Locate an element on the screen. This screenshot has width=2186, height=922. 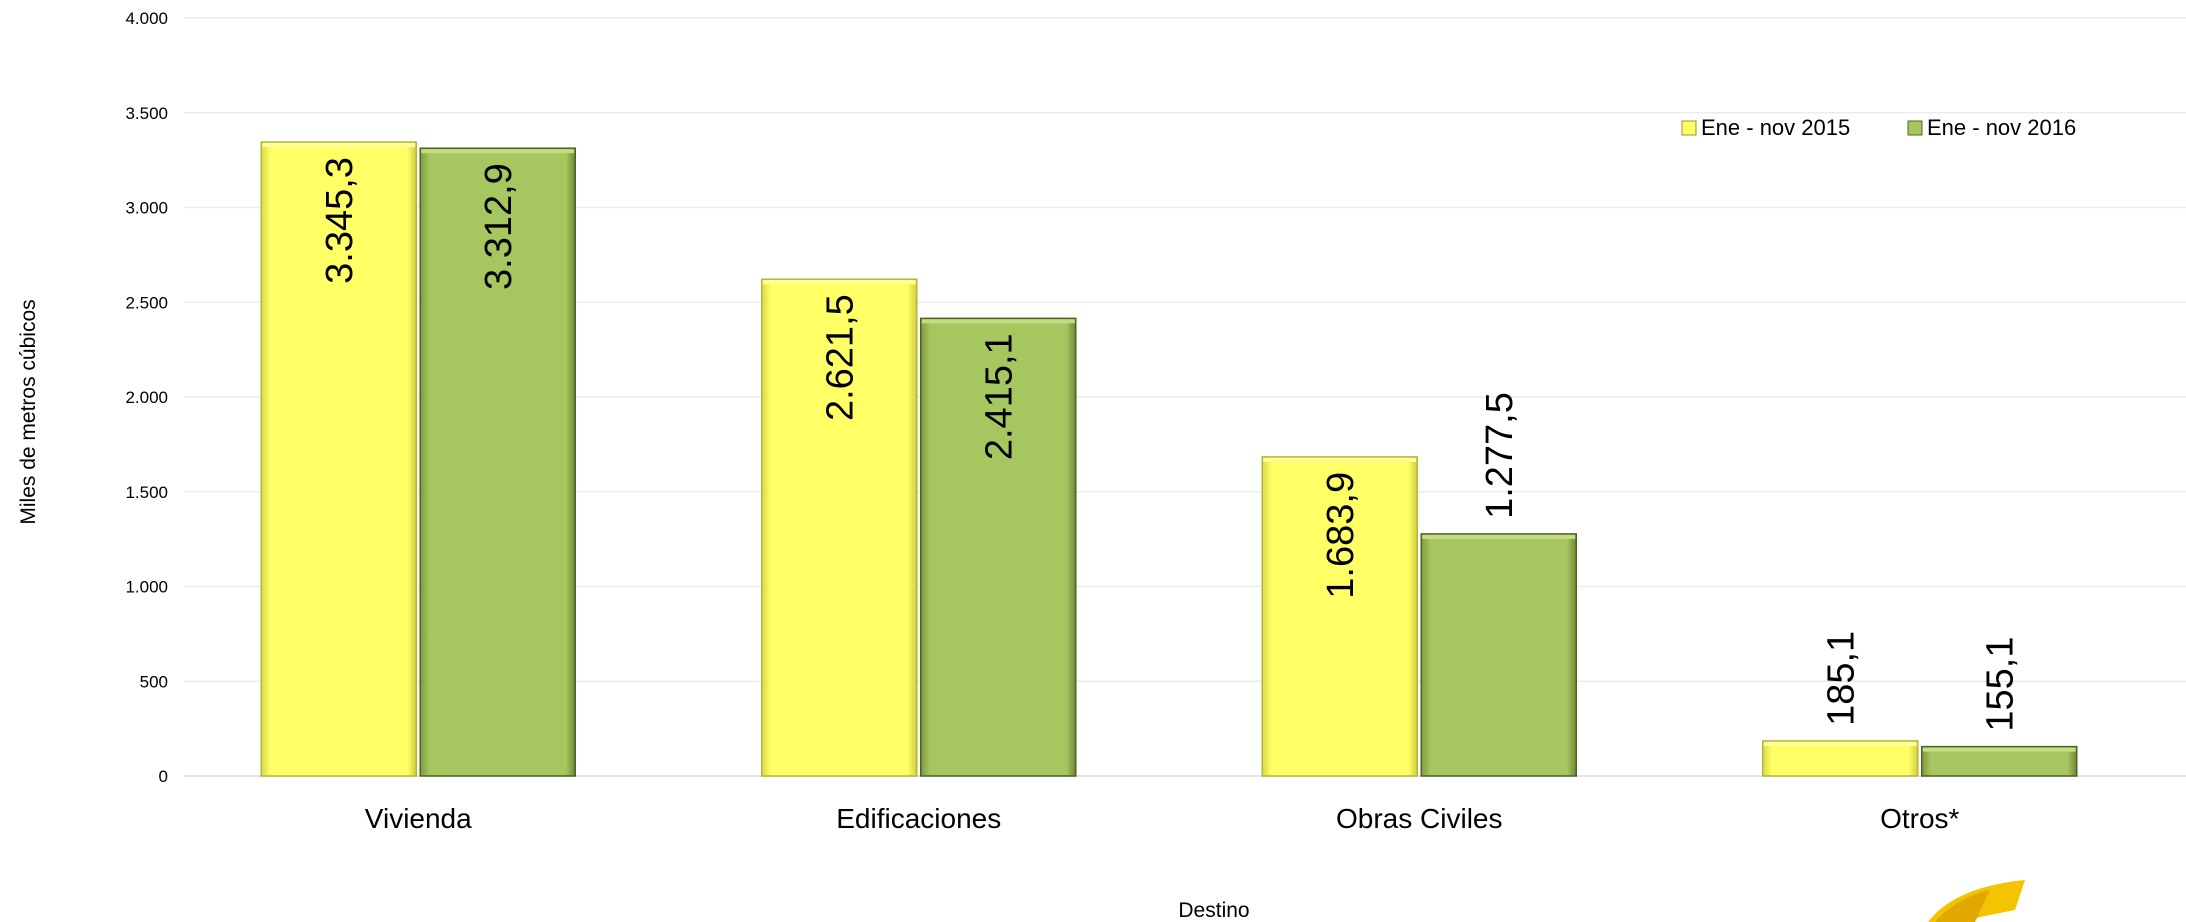
data-label: 1.277,5 is located at coordinates (1500, 455).